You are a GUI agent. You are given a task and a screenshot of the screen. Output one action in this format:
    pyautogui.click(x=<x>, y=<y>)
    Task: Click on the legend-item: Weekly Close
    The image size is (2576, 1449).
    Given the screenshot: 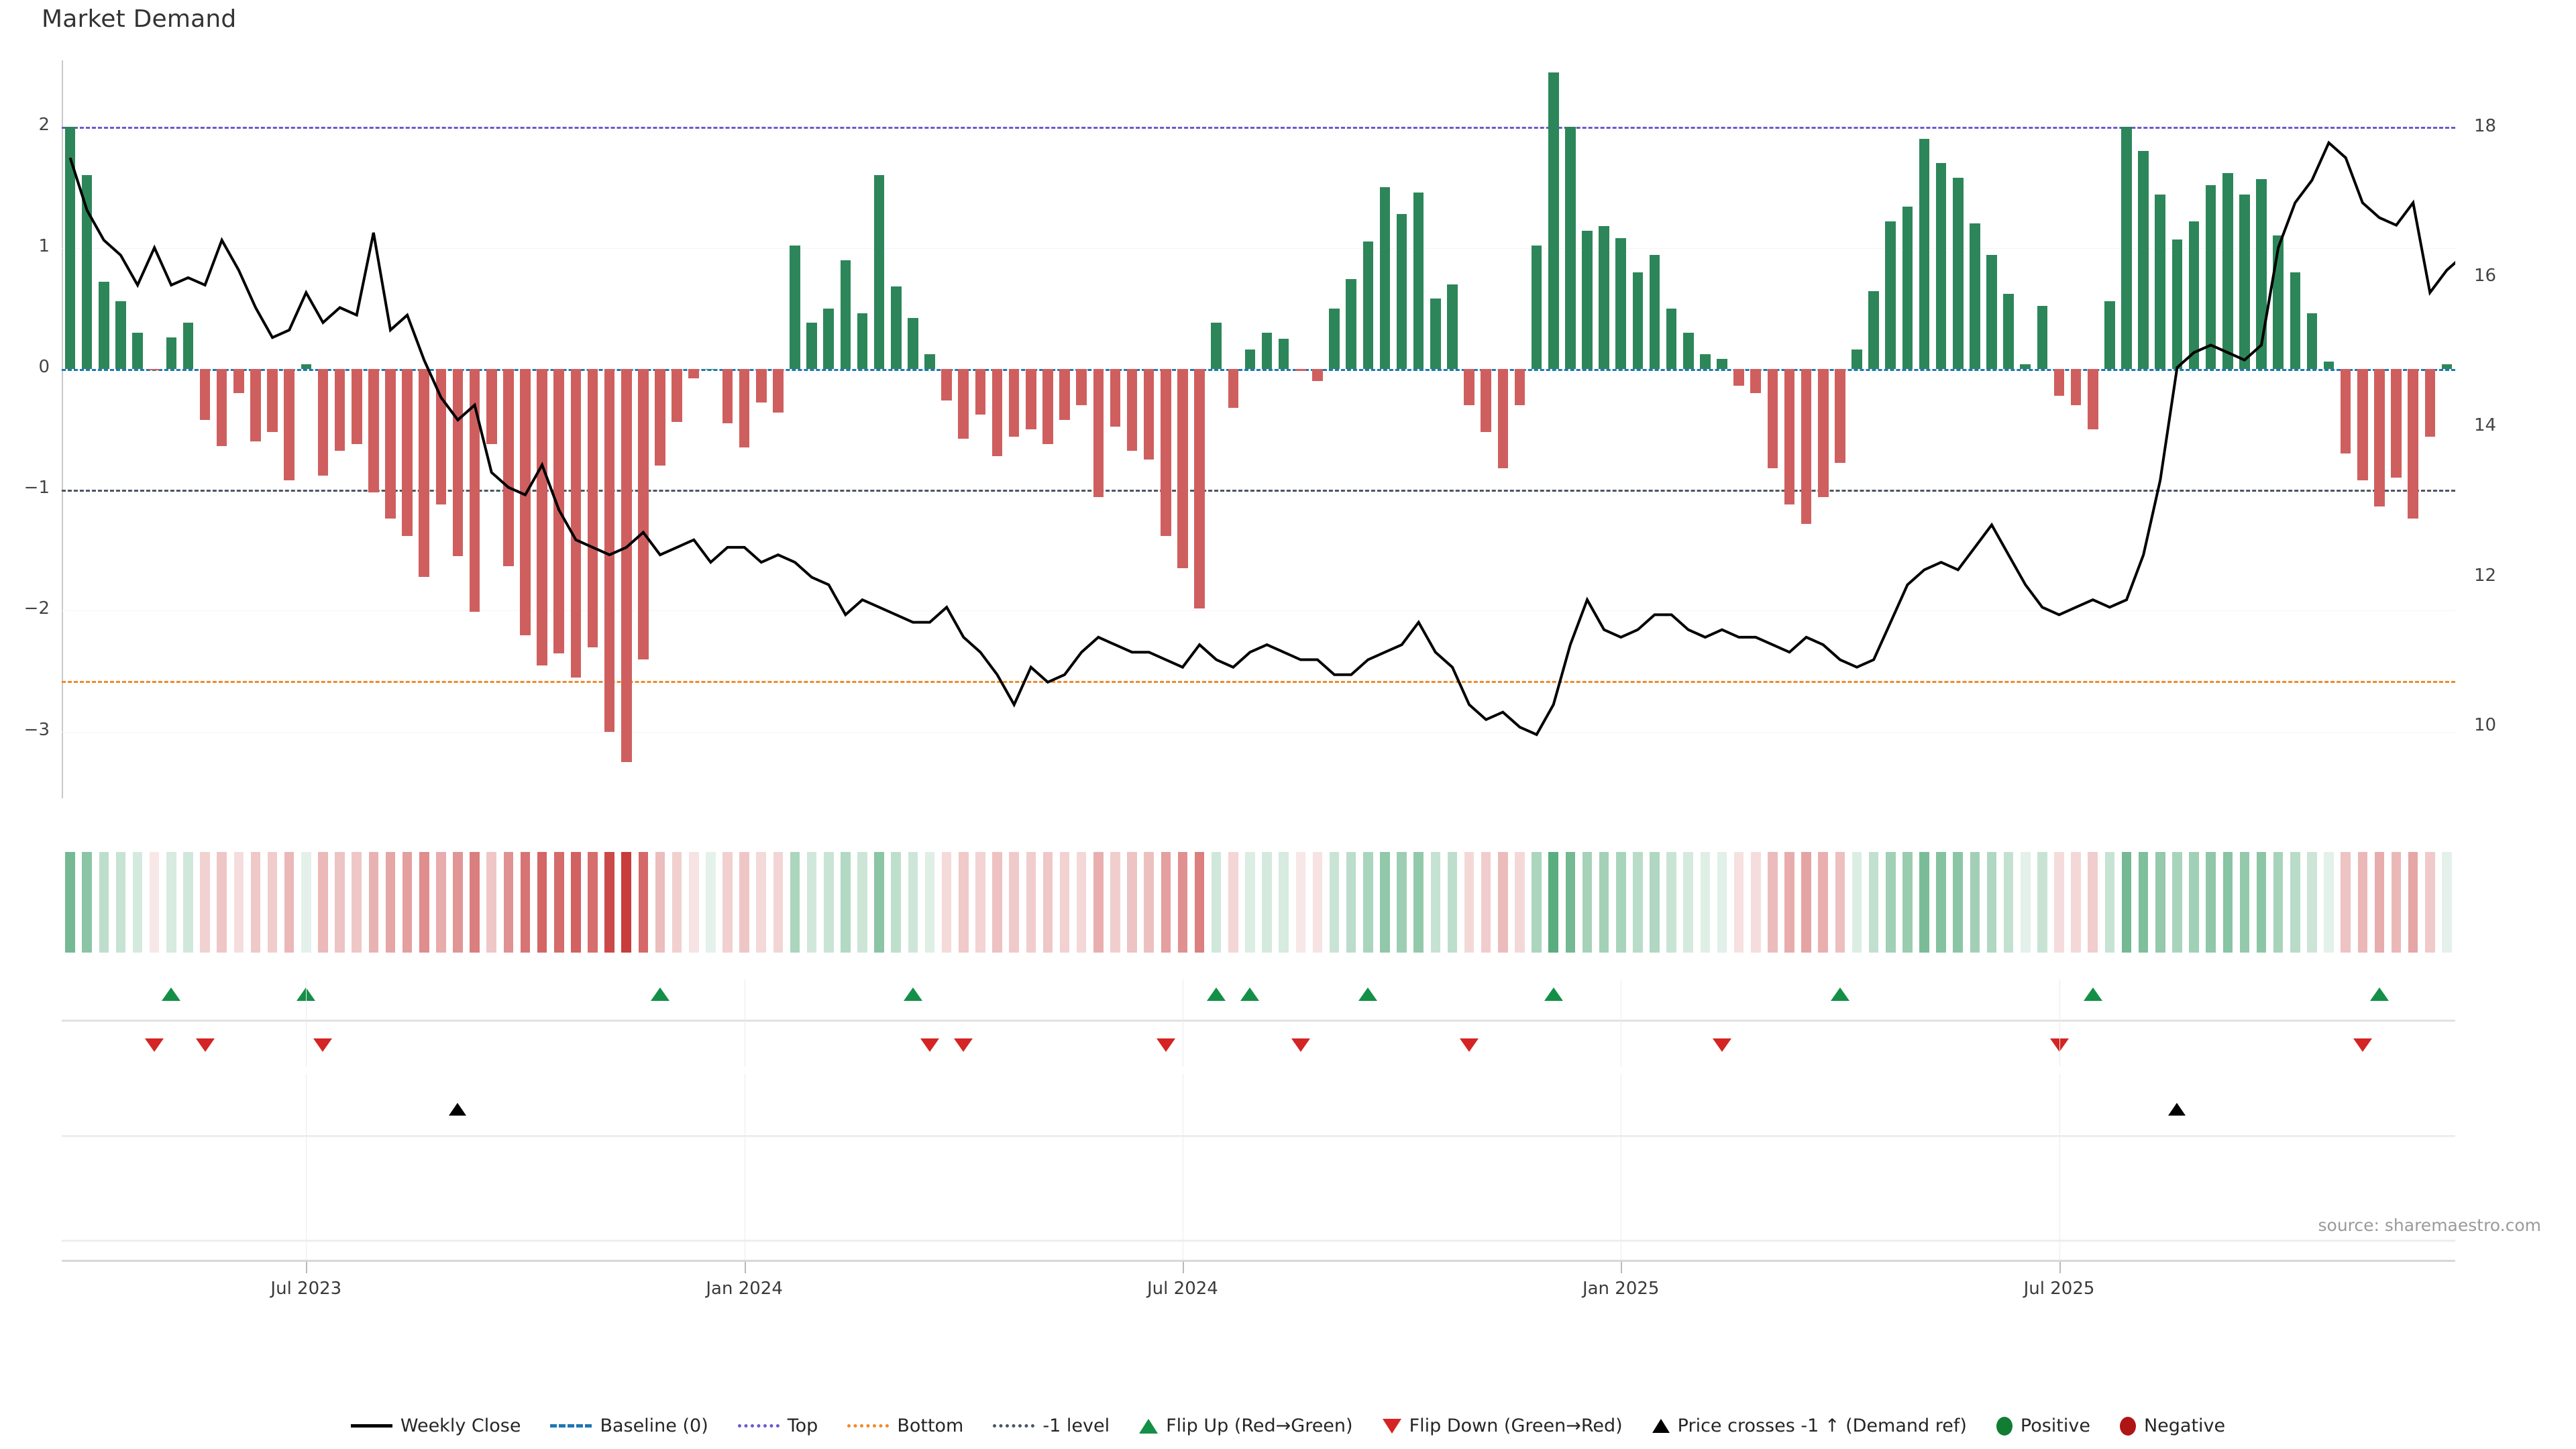 What is the action you would take?
    pyautogui.click(x=435, y=1425)
    